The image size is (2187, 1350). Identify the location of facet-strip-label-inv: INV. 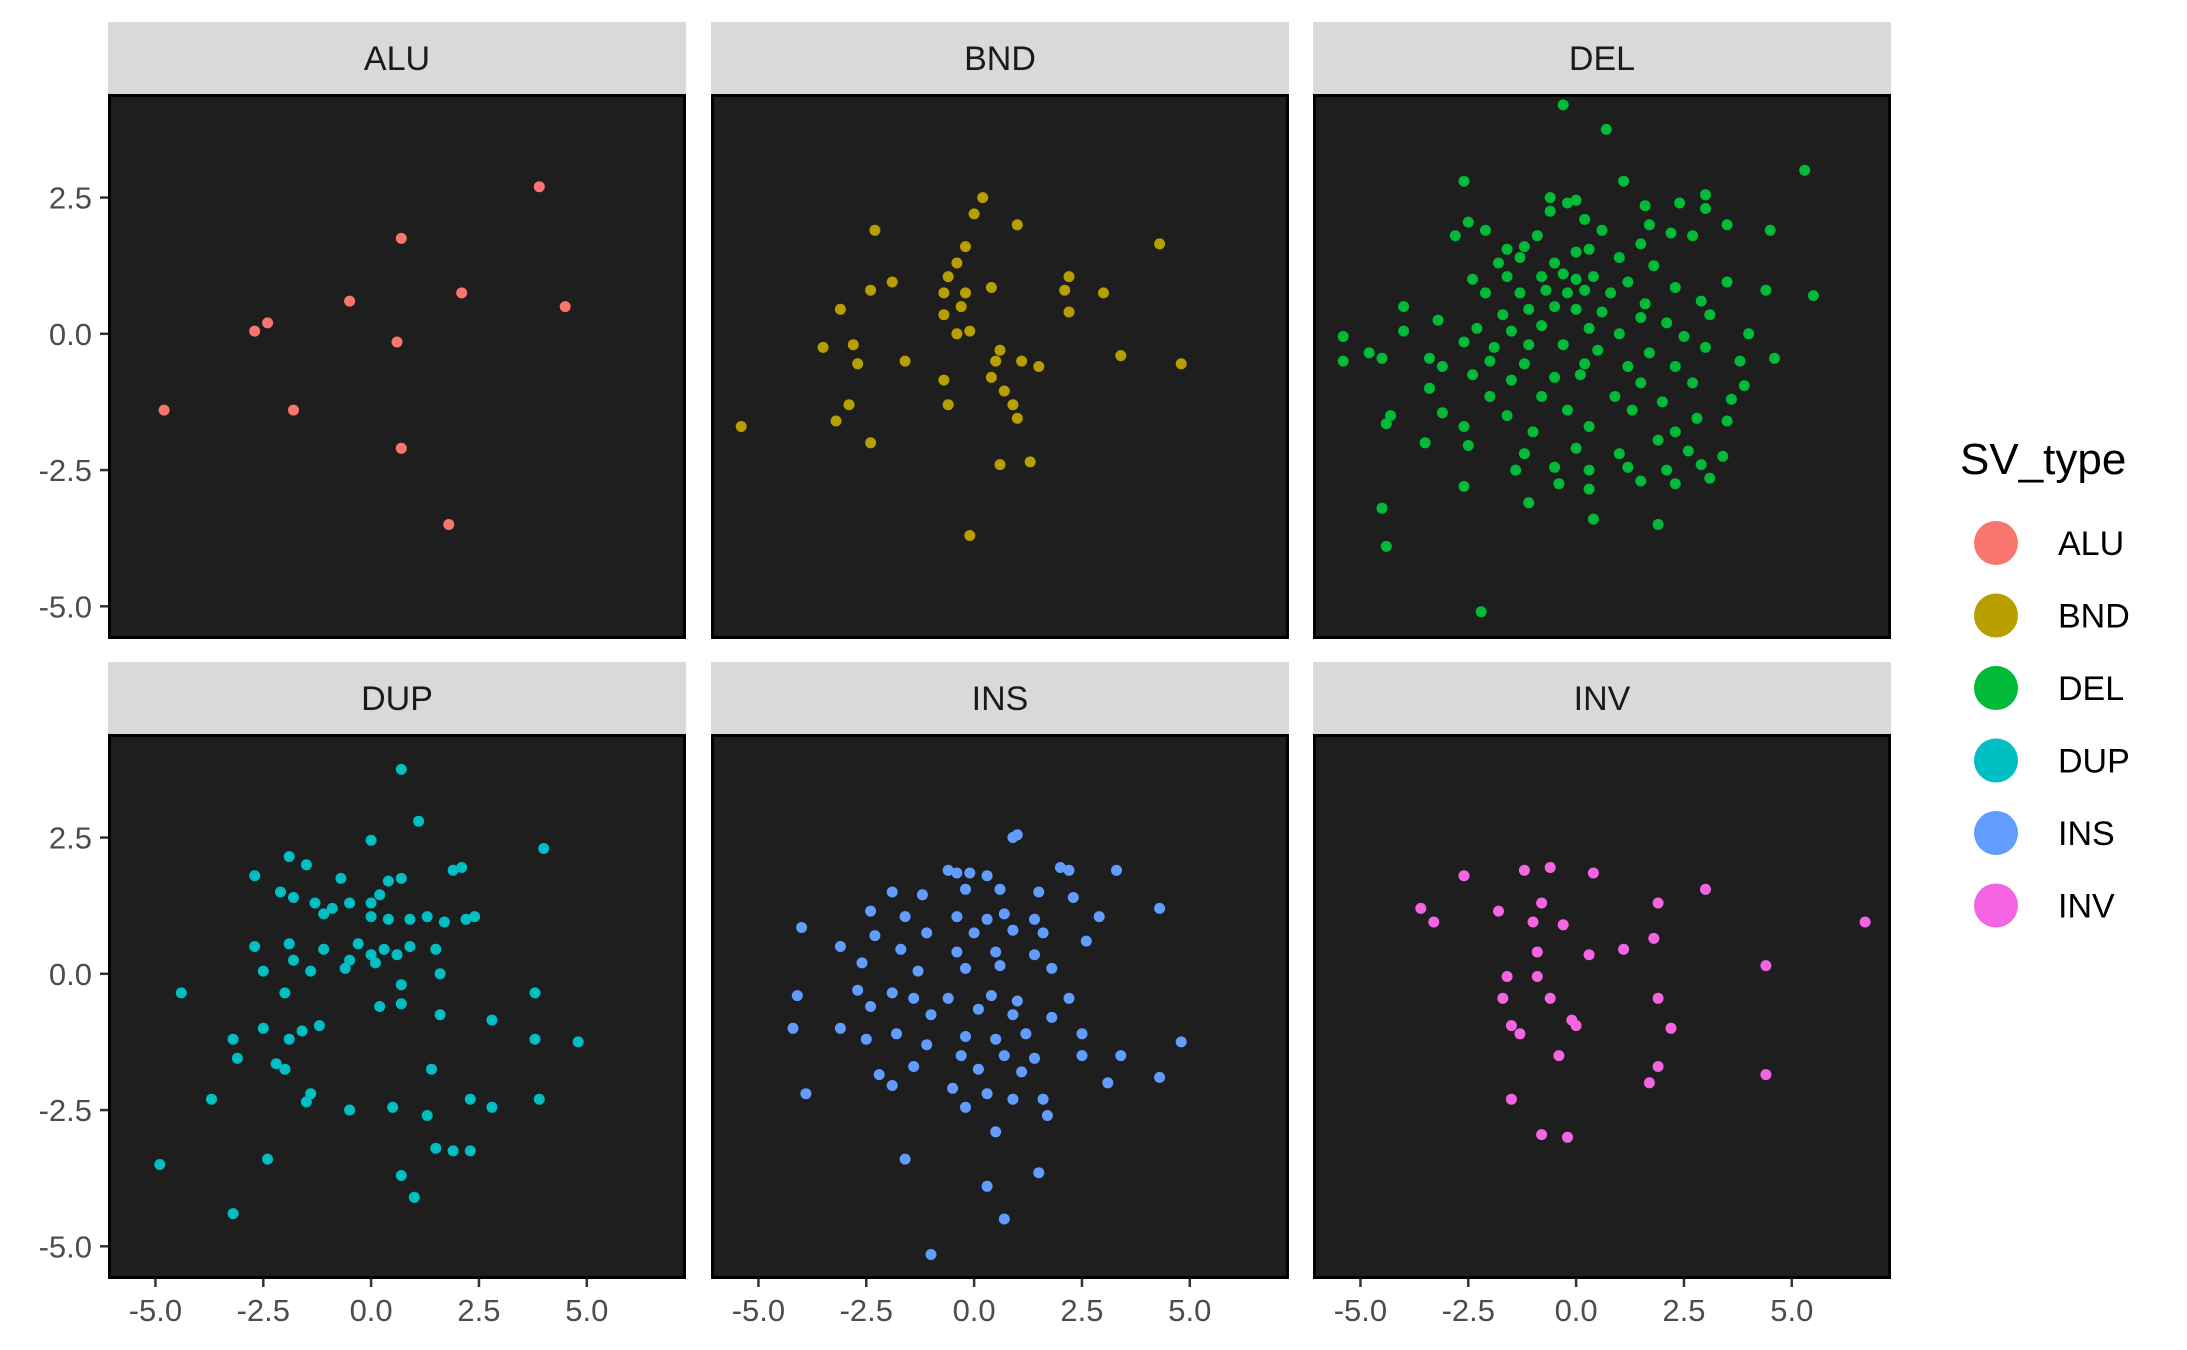
(1602, 699).